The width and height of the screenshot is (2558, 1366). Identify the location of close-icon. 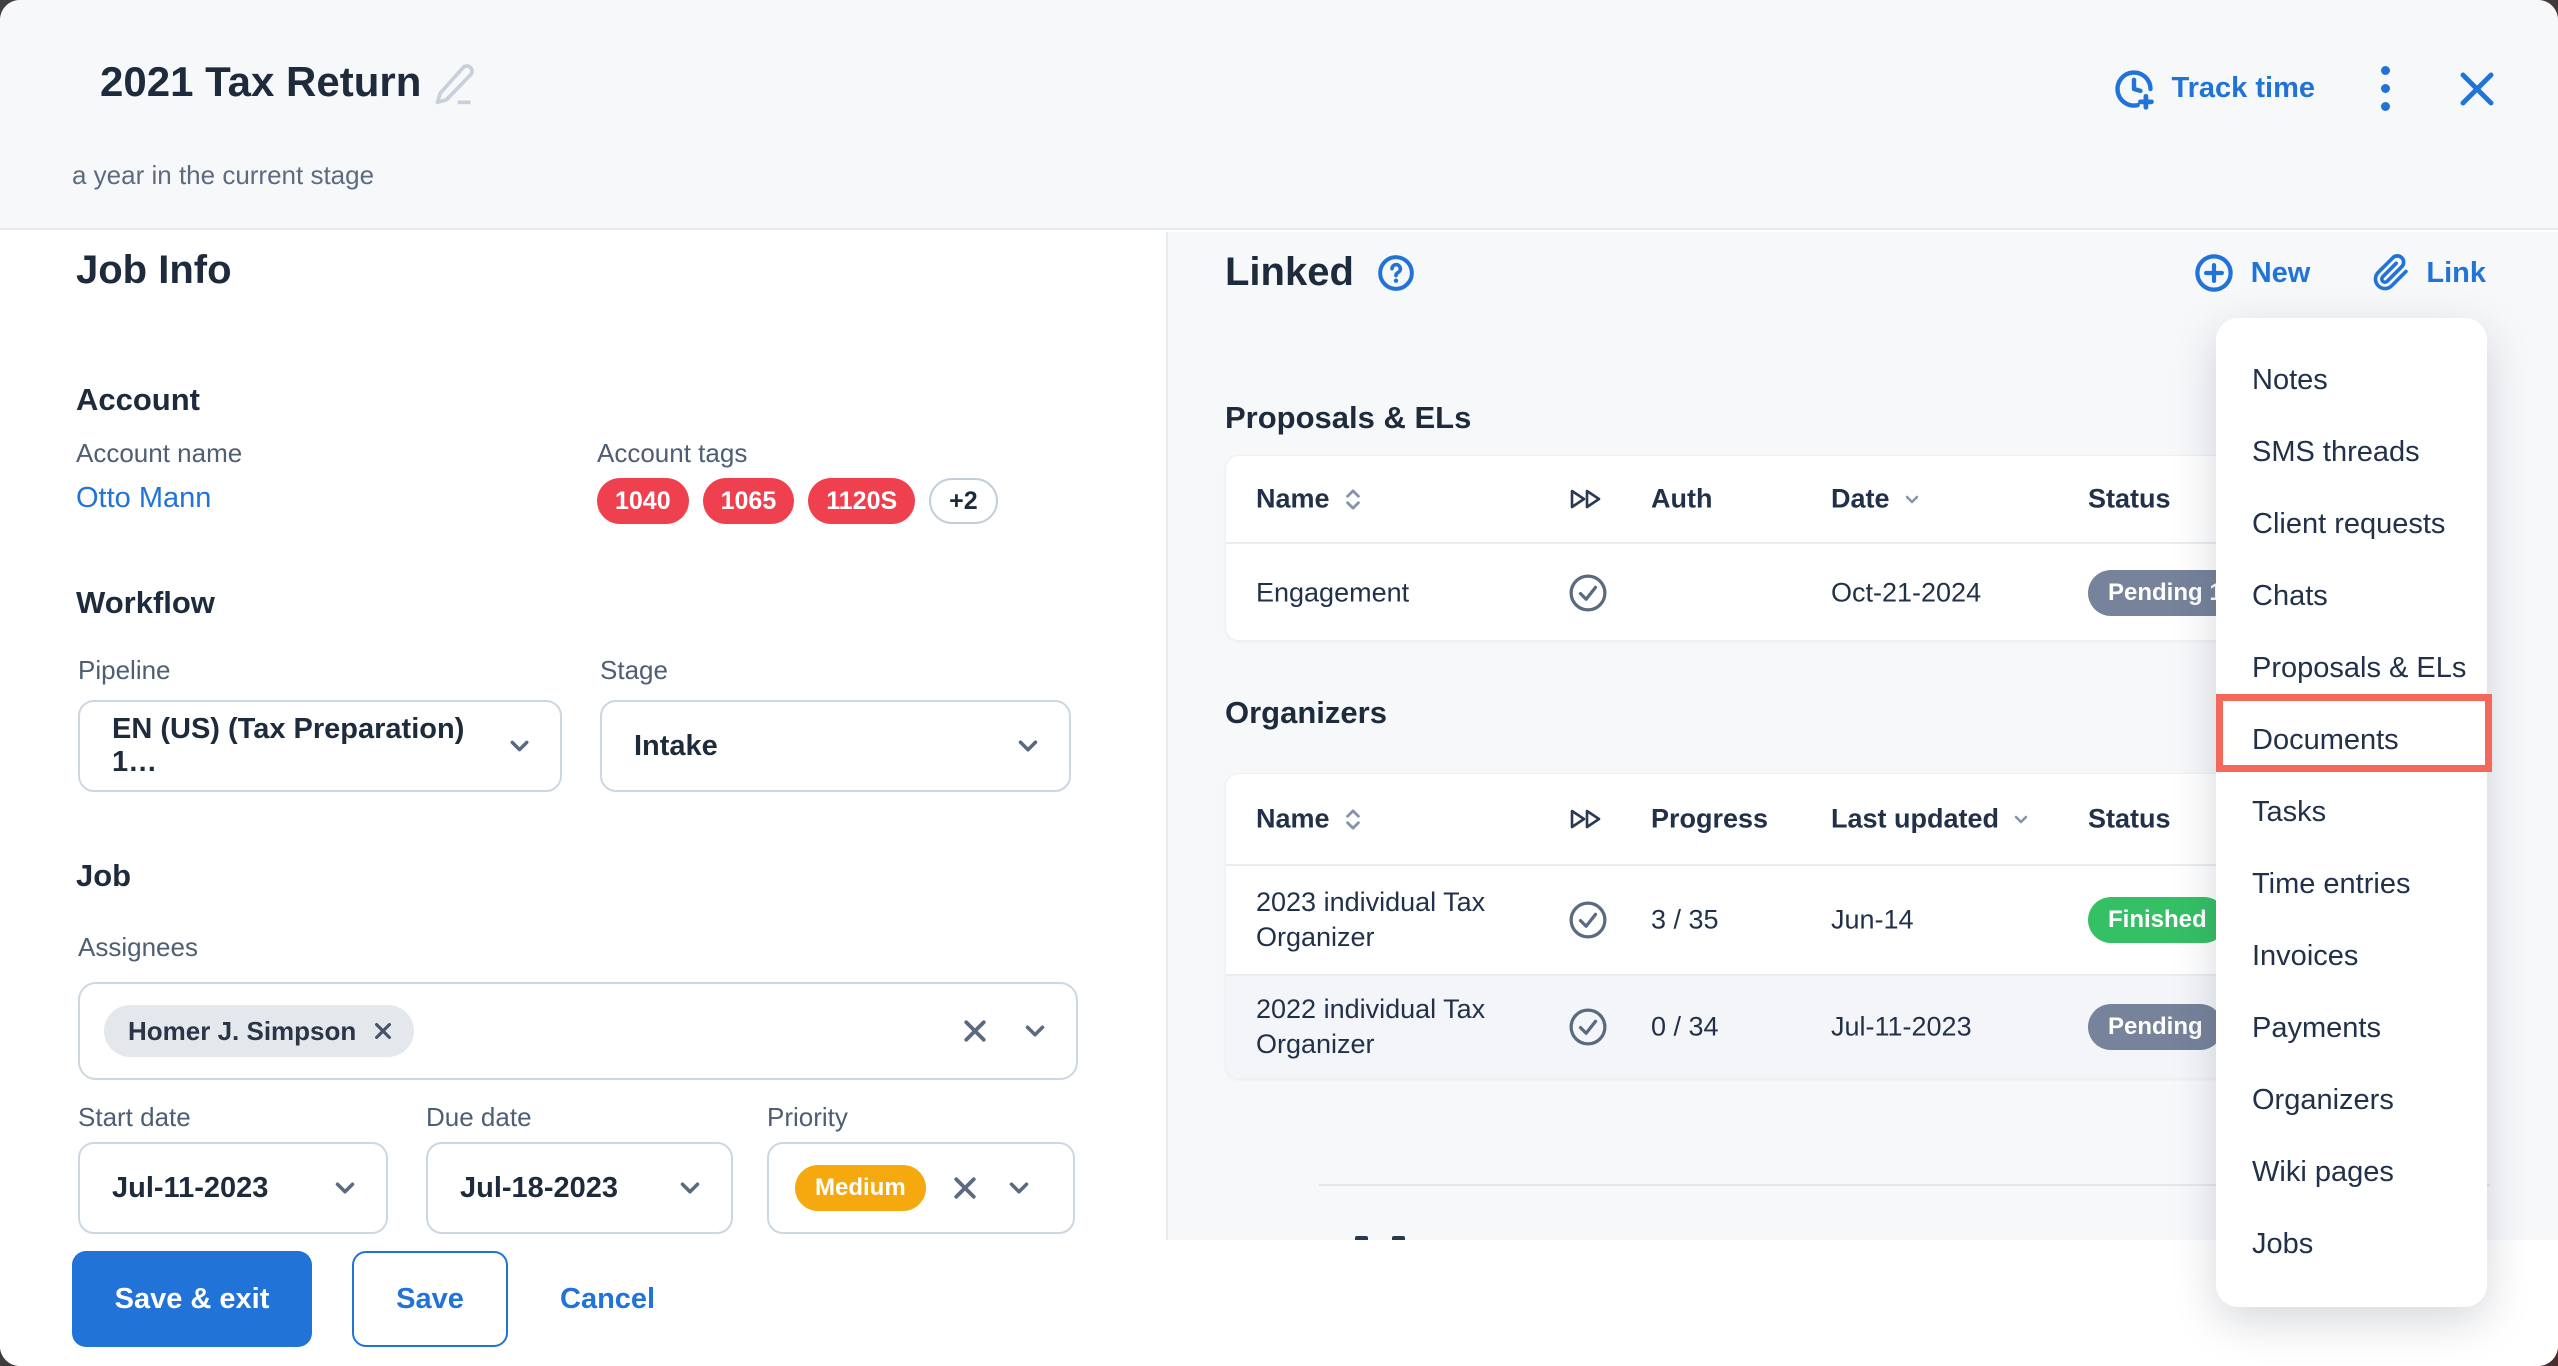
(2477, 88).